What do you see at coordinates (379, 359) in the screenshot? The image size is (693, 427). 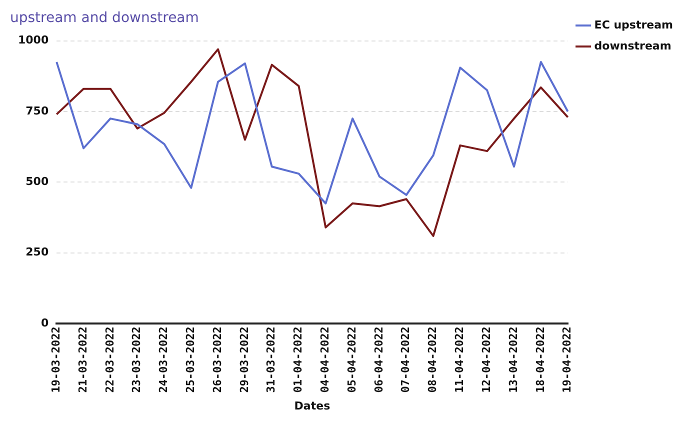 I see `x-tick-label: 06-04-2022` at bounding box center [379, 359].